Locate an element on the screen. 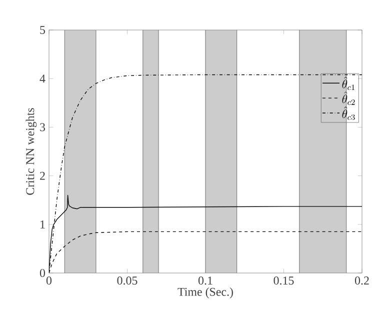 The width and height of the screenshot is (379, 317). x-tick-label: 0.15 is located at coordinates (284, 280).